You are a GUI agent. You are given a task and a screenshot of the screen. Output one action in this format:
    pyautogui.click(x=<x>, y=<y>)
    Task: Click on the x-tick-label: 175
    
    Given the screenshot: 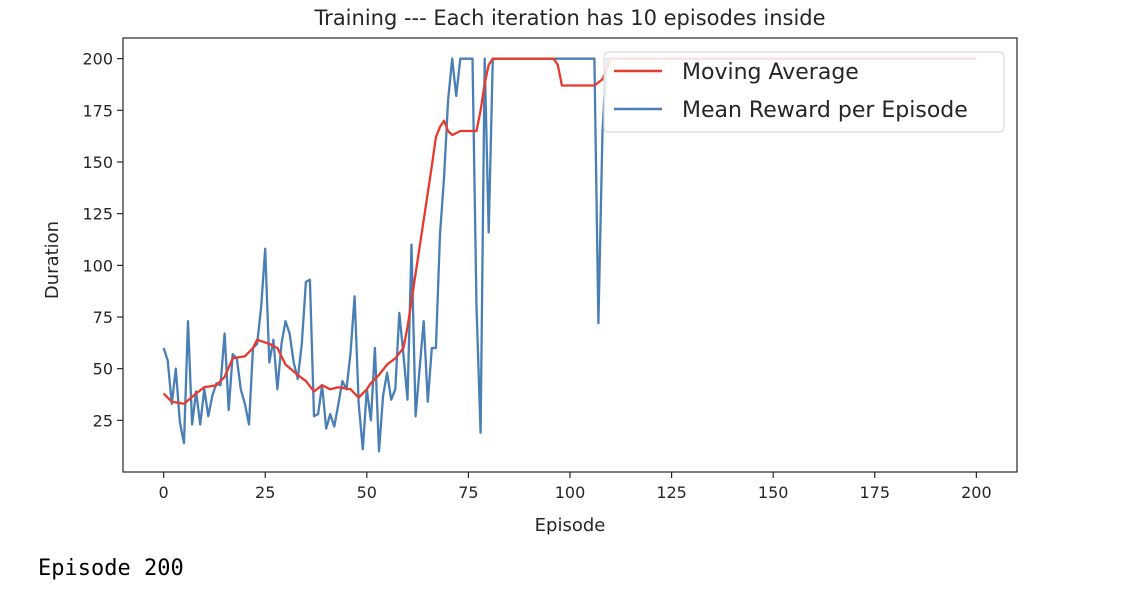 What is the action you would take?
    pyautogui.click(x=874, y=492)
    